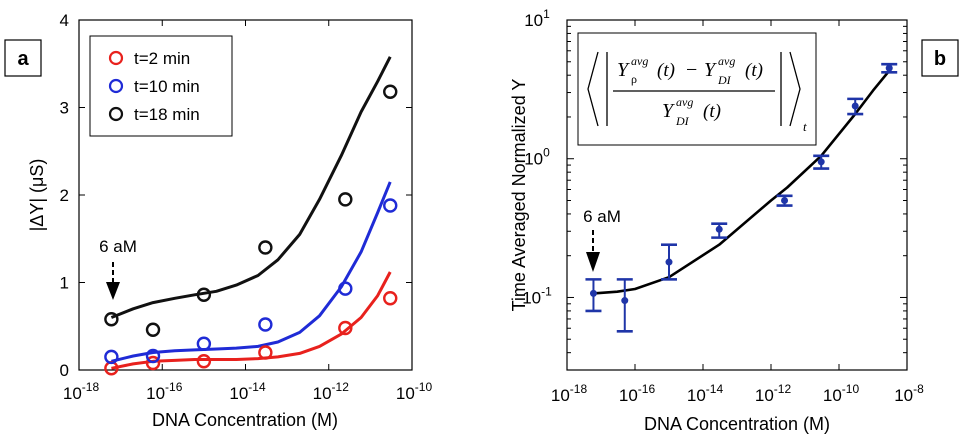 The image size is (964, 437). I want to click on panel-b-annotation: 6 aM, so click(602, 239).